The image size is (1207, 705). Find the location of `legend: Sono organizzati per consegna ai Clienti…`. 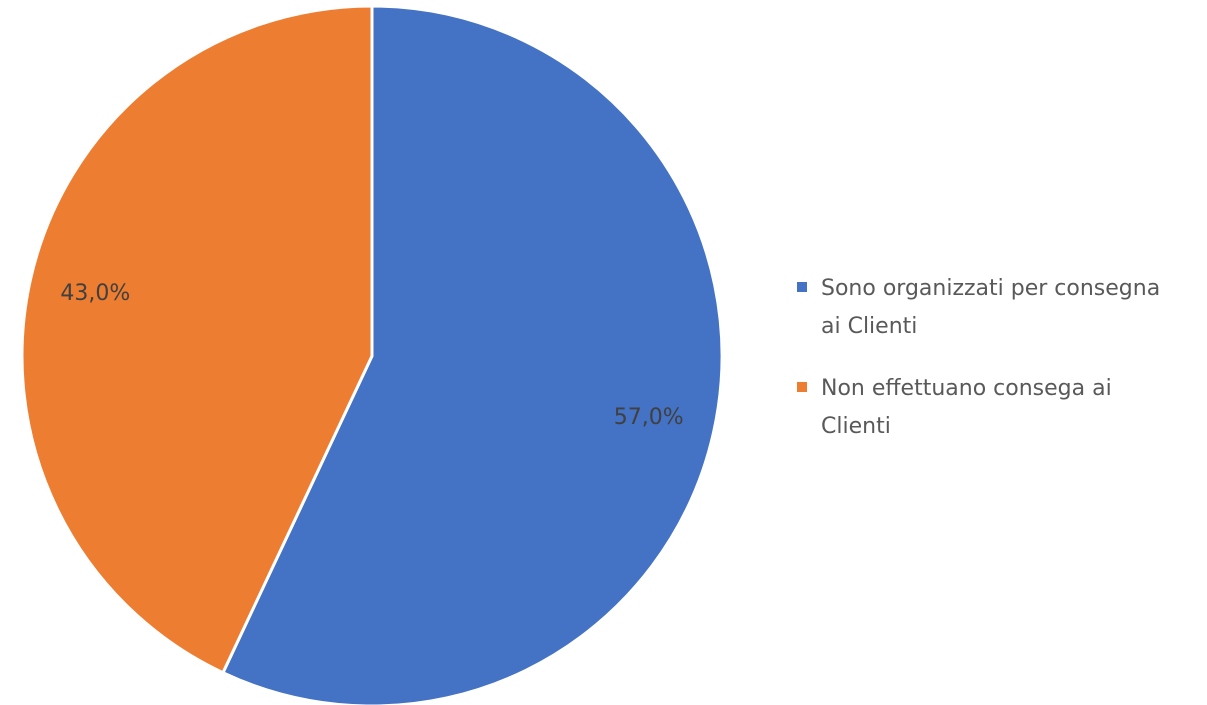

legend: Sono organizzati per consegna ai Clienti… is located at coordinates (982, 370).